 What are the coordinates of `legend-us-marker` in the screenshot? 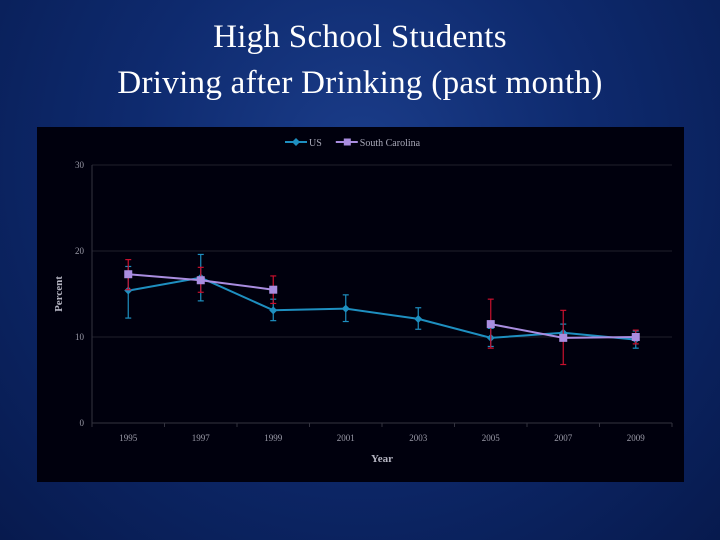 It's located at (296, 142).